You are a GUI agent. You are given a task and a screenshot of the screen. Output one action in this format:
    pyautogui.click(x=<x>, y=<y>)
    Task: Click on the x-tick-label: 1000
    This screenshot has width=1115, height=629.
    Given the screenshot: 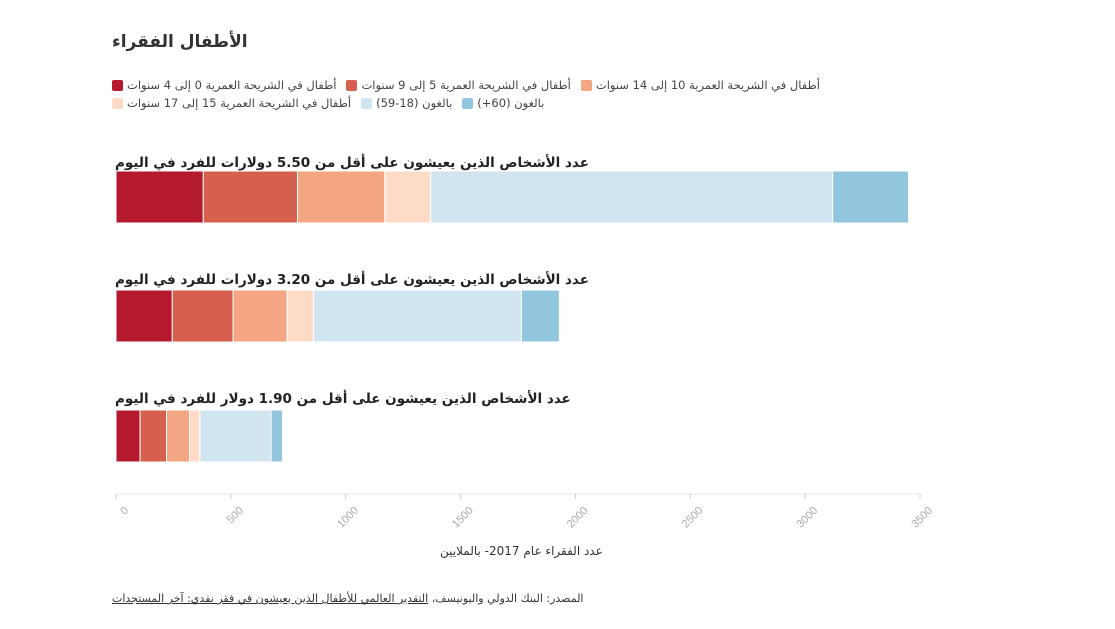 What is the action you would take?
    pyautogui.click(x=348, y=518)
    